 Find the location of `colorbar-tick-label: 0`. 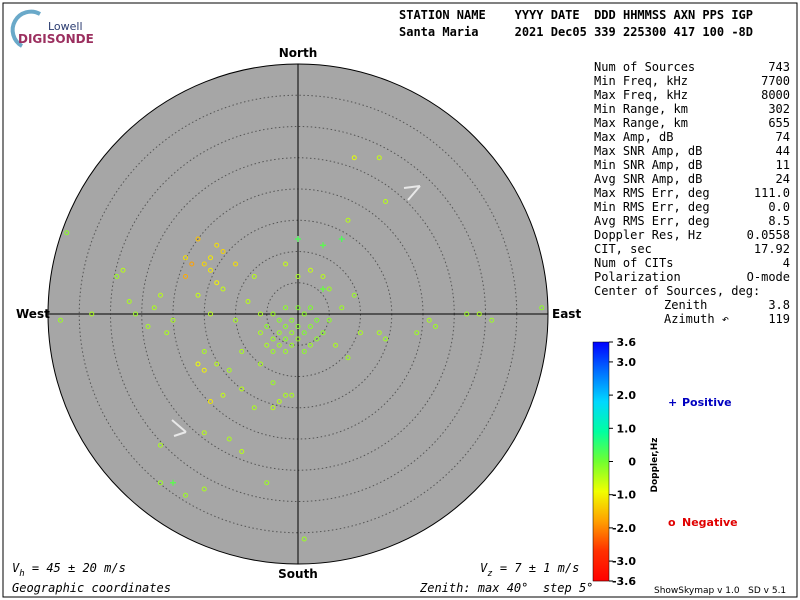

colorbar-tick-label: 0 is located at coordinates (632, 462).